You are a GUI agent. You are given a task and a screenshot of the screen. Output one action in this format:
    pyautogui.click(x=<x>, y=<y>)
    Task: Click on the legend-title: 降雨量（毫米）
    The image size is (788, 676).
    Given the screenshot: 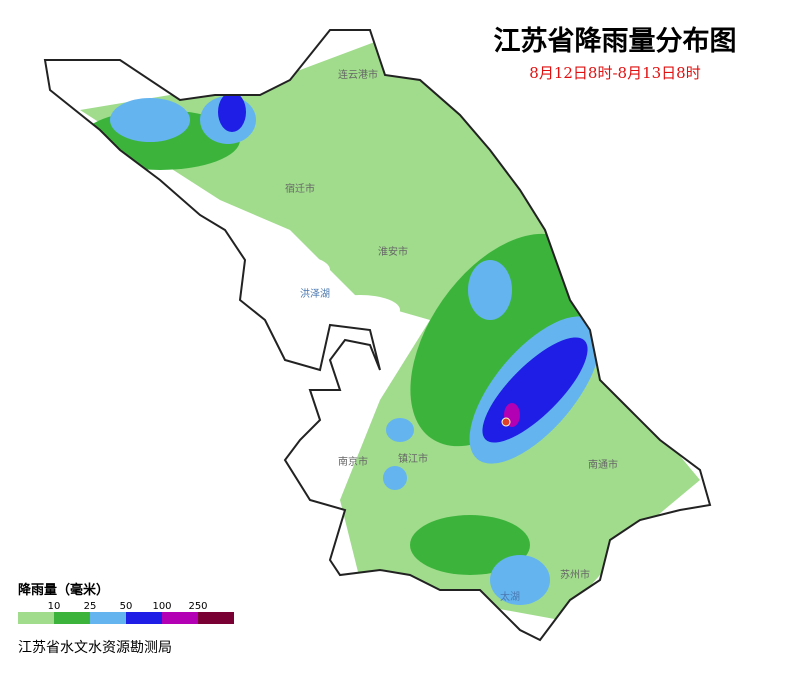 What is the action you would take?
    pyautogui.click(x=63, y=590)
    